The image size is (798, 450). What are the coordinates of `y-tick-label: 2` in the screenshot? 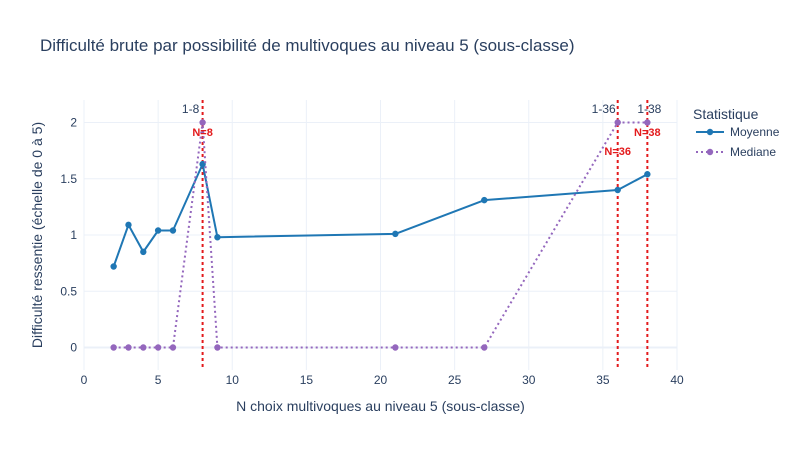 It's located at (73, 123).